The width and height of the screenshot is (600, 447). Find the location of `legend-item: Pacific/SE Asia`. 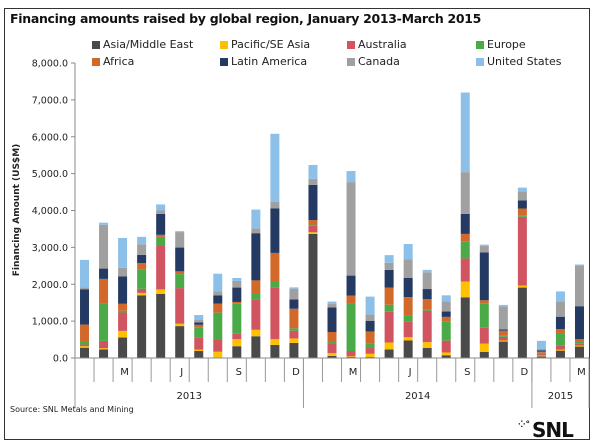

legend-item: Pacific/SE Asia is located at coordinates (265, 44).